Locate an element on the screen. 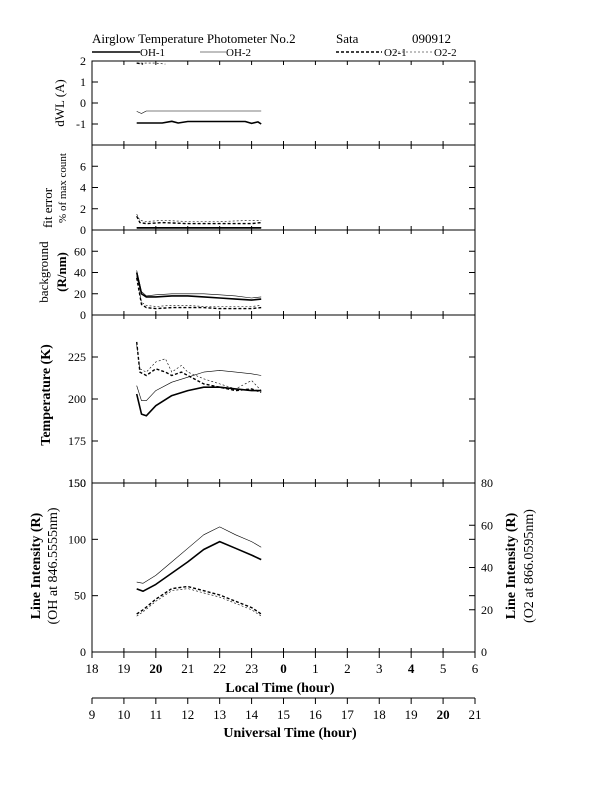 This screenshot has width=612, height=792. ytick-label-intensity: 150 is located at coordinates (77, 483).